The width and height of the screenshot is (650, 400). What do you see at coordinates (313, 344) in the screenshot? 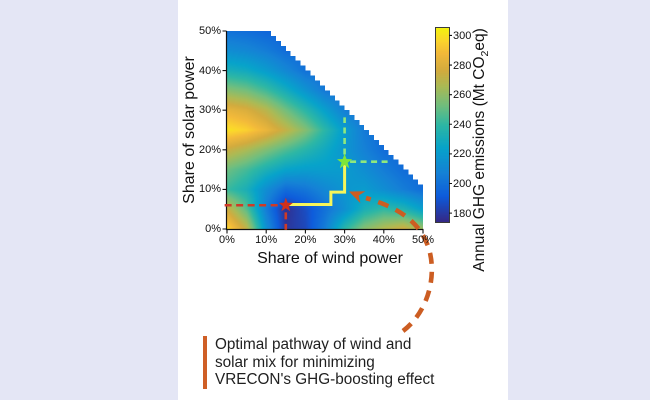
I see `caption-line-1: Optimal pathway of wind and` at bounding box center [313, 344].